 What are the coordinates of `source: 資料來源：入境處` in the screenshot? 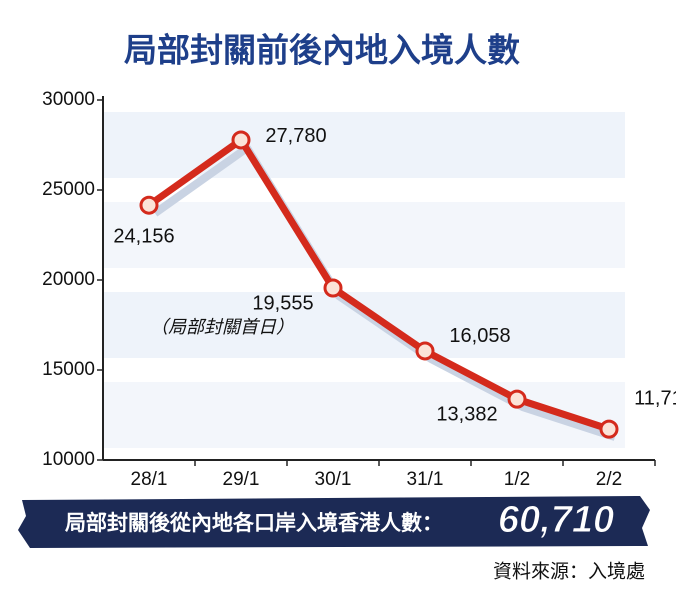 It's located at (569, 572).